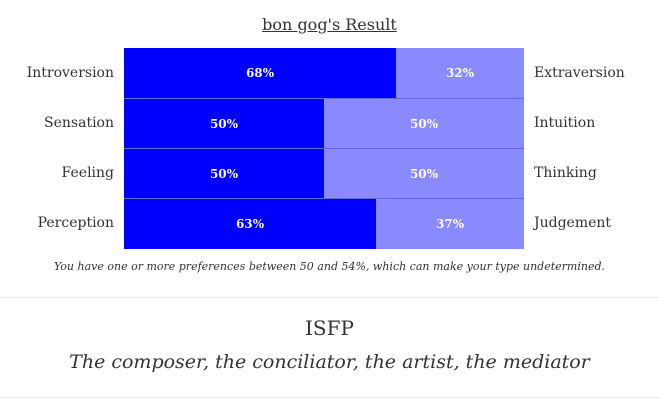 The height and width of the screenshot is (401, 659). I want to click on preference-row-sn: Sensation 50% 50% Intuition, so click(329, 123).